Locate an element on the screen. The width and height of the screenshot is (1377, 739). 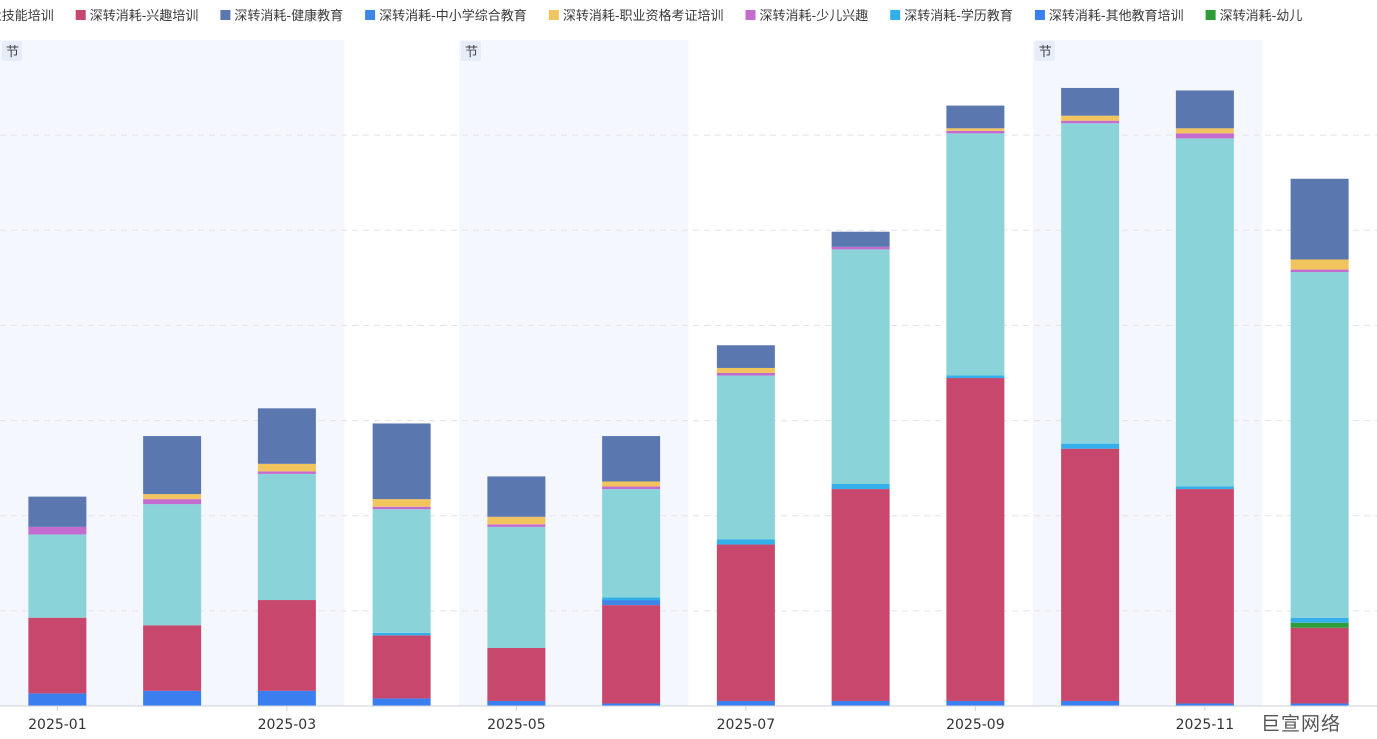
legend-item-label: 深转消耗-健康教育 is located at coordinates (288, 16).